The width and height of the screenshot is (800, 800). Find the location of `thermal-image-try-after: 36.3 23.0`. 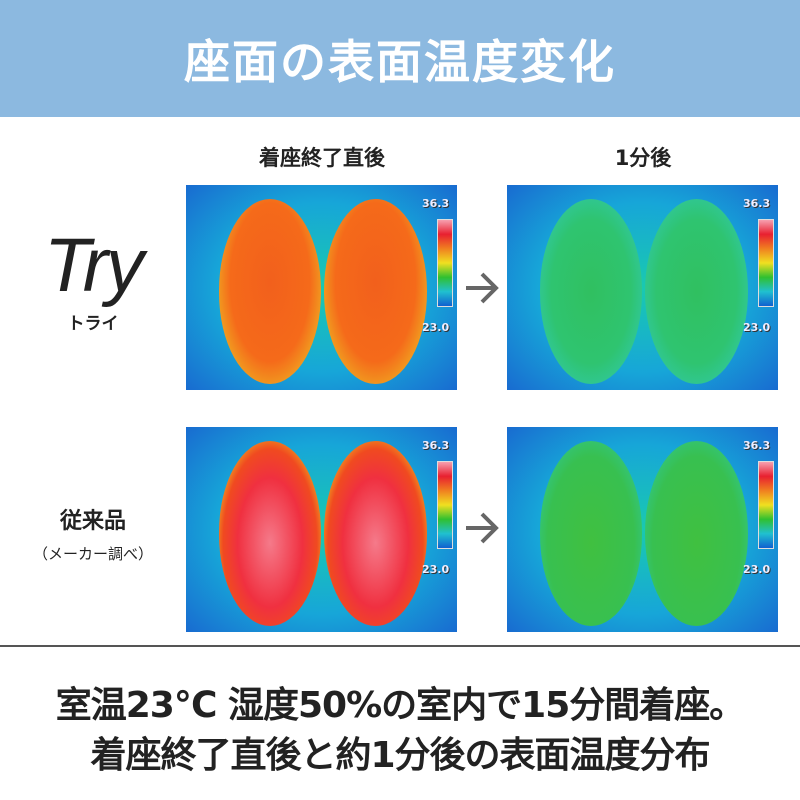

thermal-image-try-after: 36.3 23.0 is located at coordinates (321, 287).